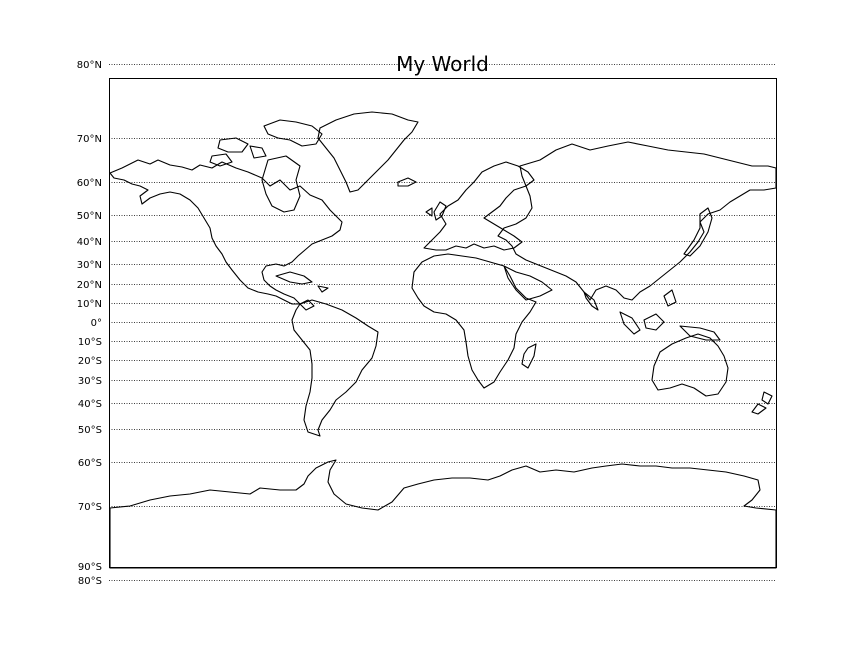 The image size is (864, 648). Describe the element at coordinates (89, 242) in the screenshot. I see `latitude-label: 40°N` at that location.